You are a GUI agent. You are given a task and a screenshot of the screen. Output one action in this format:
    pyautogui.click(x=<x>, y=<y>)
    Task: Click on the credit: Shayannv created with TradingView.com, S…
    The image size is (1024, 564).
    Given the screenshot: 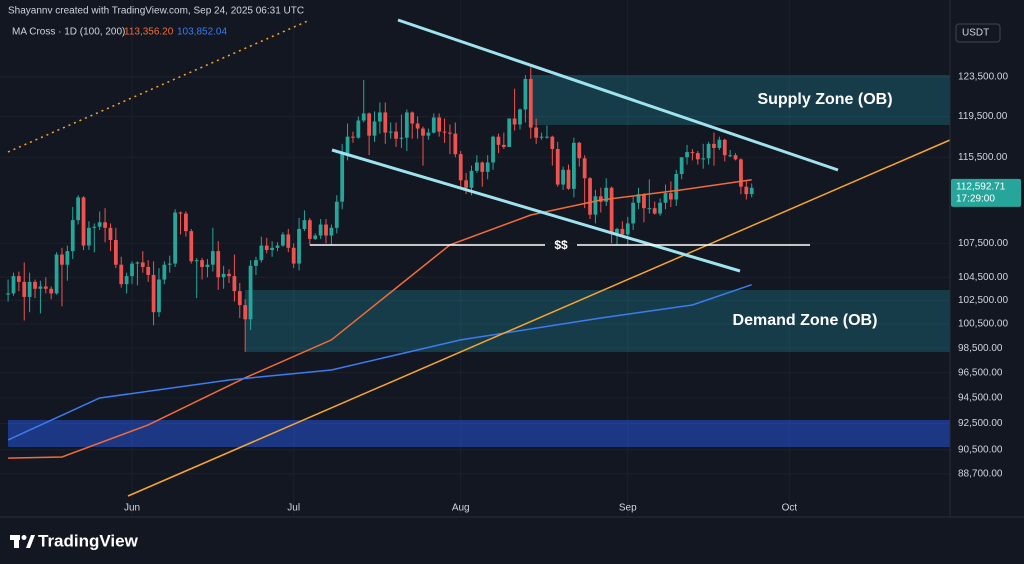 What is the action you would take?
    pyautogui.click(x=156, y=11)
    